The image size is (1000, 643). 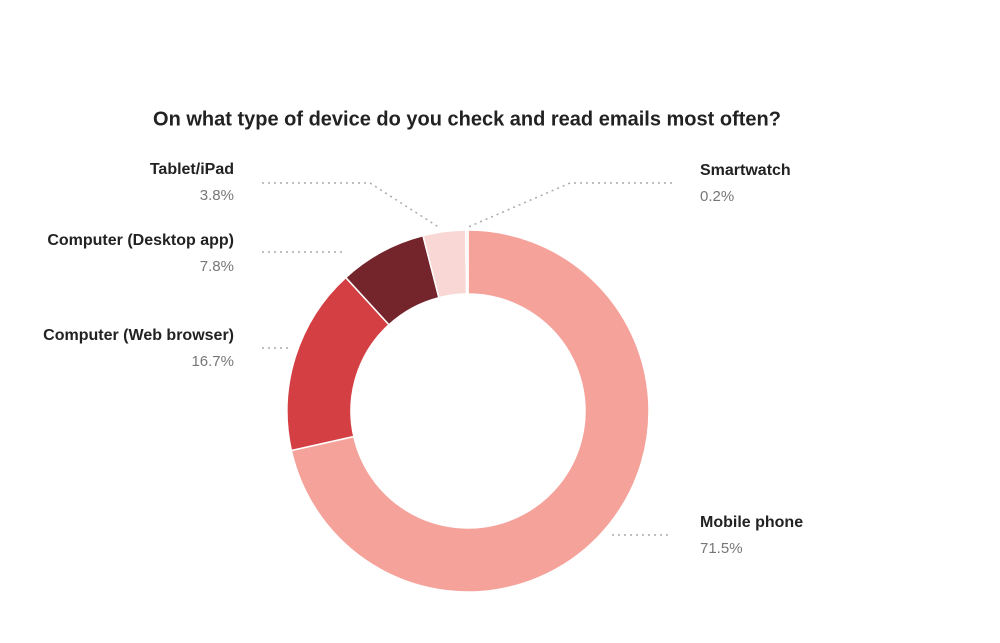 What do you see at coordinates (717, 196) in the screenshot?
I see `slice-value-label: 0.2%` at bounding box center [717, 196].